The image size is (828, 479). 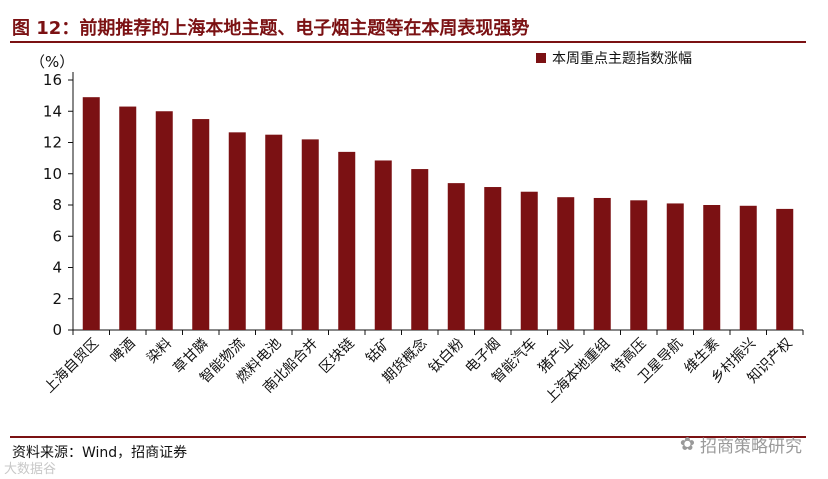 What do you see at coordinates (541, 58) in the screenshot?
I see `legend-swatch` at bounding box center [541, 58].